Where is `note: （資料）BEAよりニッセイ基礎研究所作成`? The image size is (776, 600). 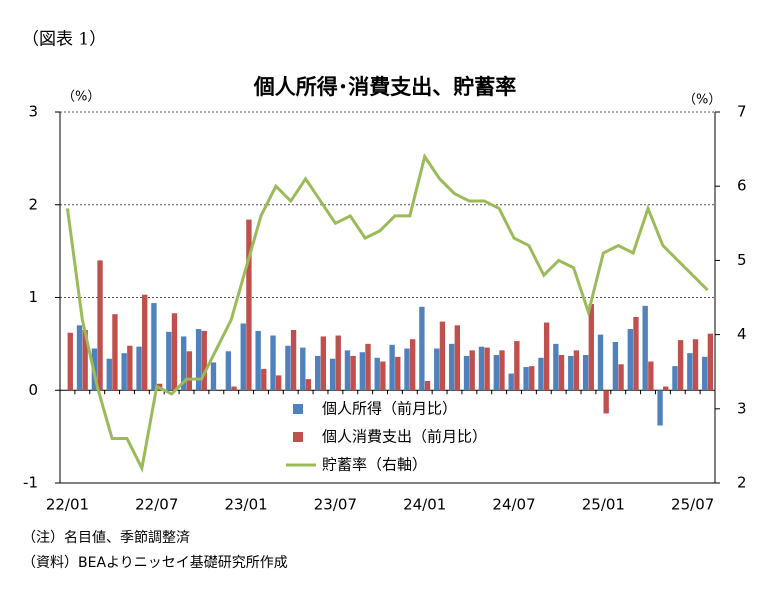
note: （資料）BEAよりニッセイ基礎研究所作成 is located at coordinates (155, 562).